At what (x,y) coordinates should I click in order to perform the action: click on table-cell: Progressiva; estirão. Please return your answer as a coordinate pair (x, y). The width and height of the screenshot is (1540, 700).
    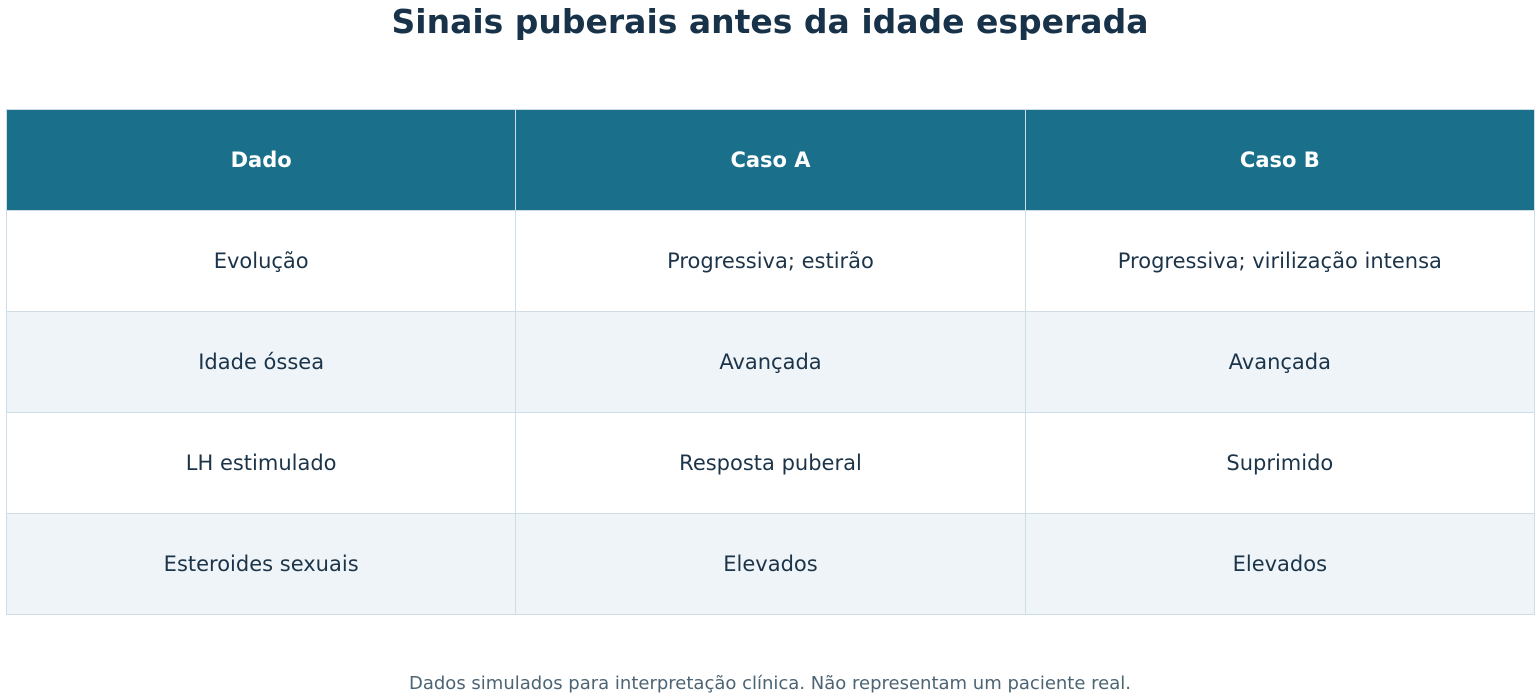
    Looking at the image, I should click on (770, 261).